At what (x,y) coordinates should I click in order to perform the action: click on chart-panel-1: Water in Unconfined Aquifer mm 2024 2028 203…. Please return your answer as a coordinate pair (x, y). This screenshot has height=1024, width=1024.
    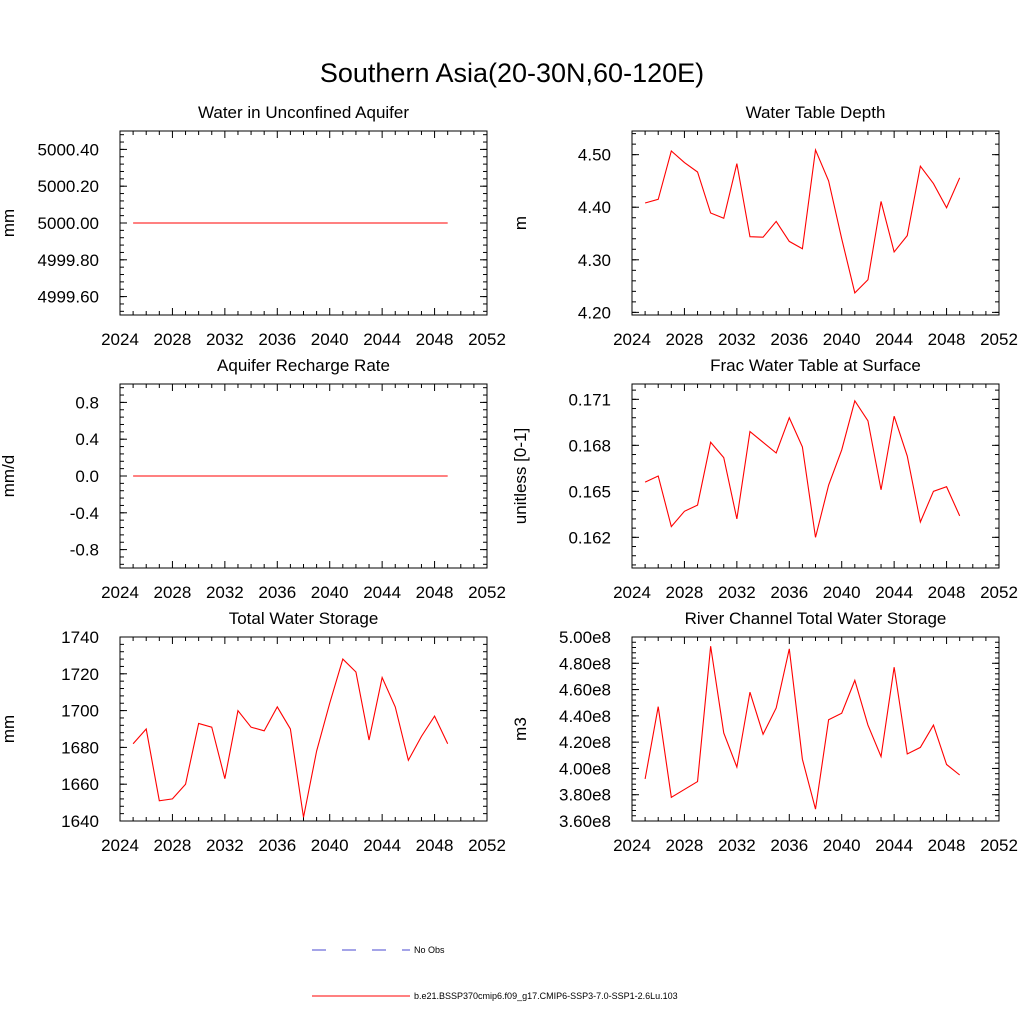
    Looking at the image, I should click on (253, 226).